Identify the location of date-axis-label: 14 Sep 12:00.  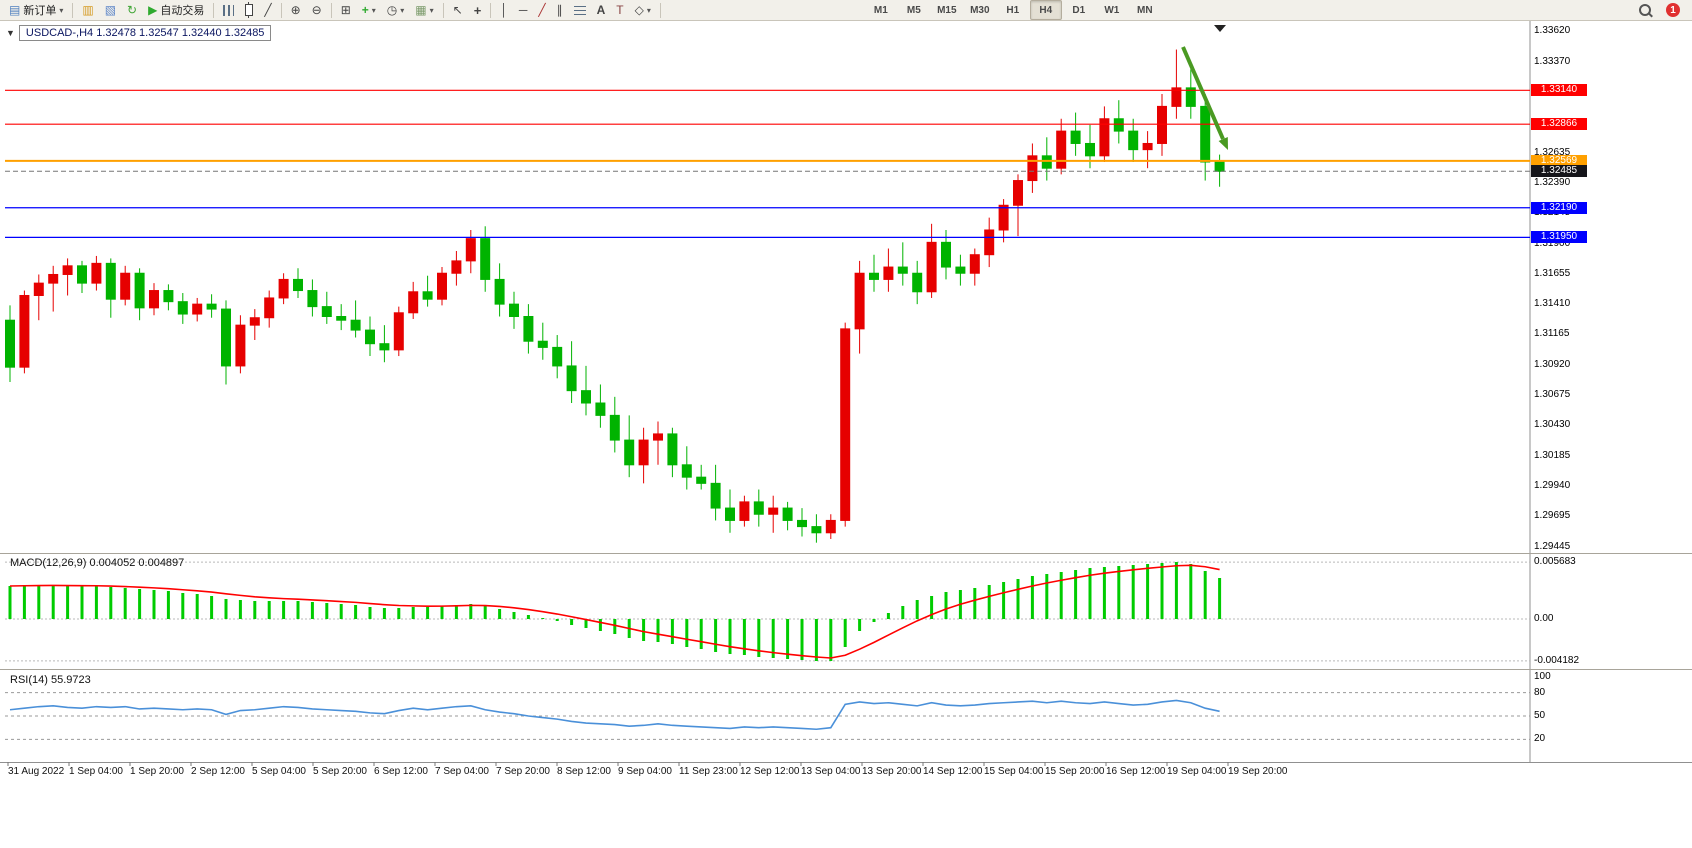
(953, 771).